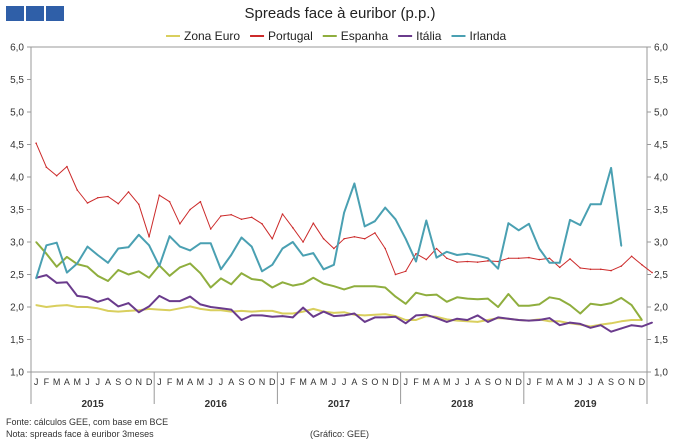 Image resolution: width=680 pixels, height=446 pixels. I want to click on x-month-label: M, so click(201, 382).